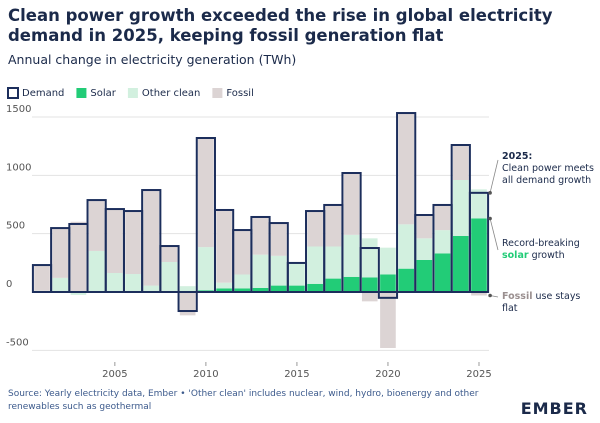  Describe the element at coordinates (548, 255) in the screenshot. I see `annotation-text: growth` at that location.